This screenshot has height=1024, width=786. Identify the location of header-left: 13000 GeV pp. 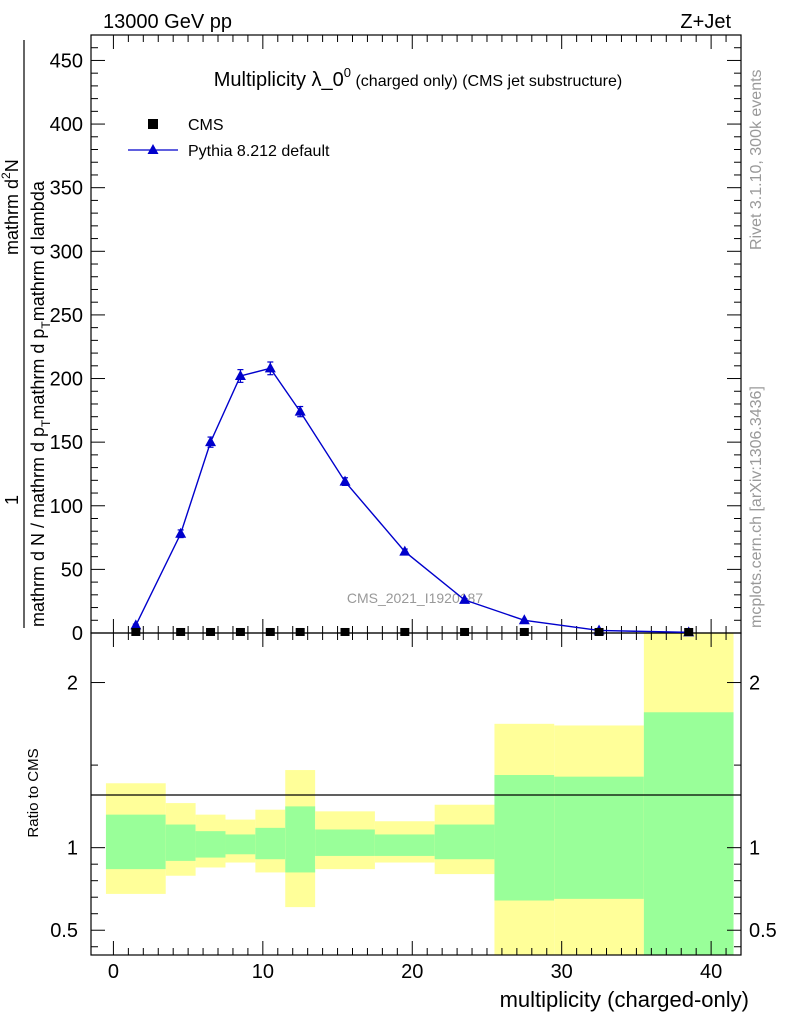
(167, 22).